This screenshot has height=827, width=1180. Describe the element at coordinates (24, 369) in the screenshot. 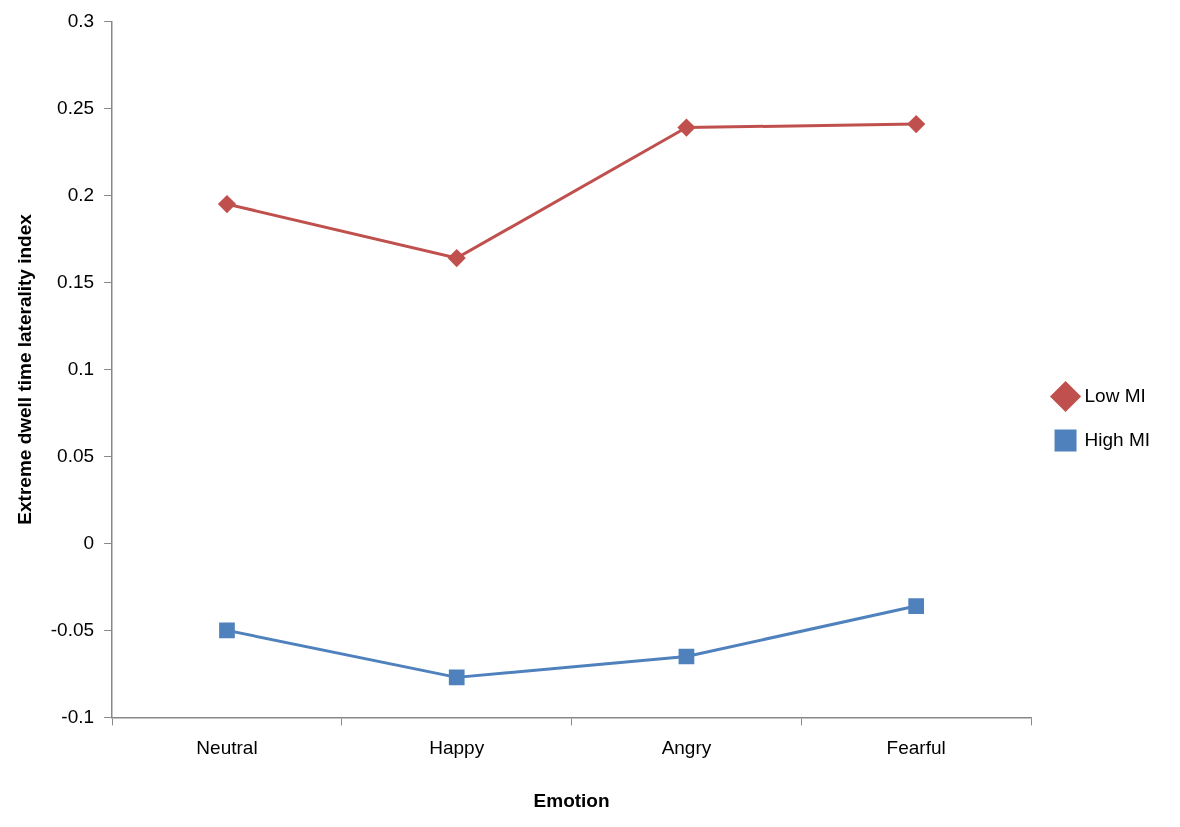

I see `y-axis-title: Extreme dwell time laterality index` at that location.